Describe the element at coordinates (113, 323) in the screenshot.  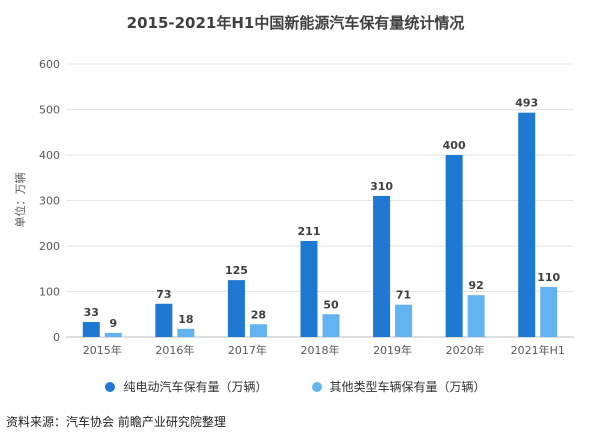
I see `bar-value-label: 9` at that location.